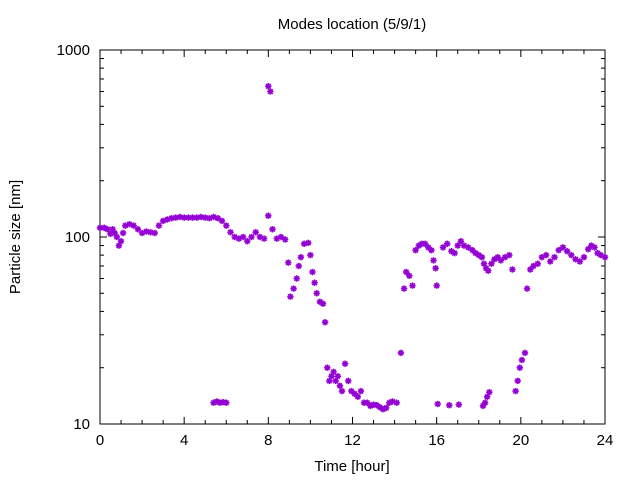  What do you see at coordinates (100, 440) in the screenshot?
I see `x-tick-label: 0` at bounding box center [100, 440].